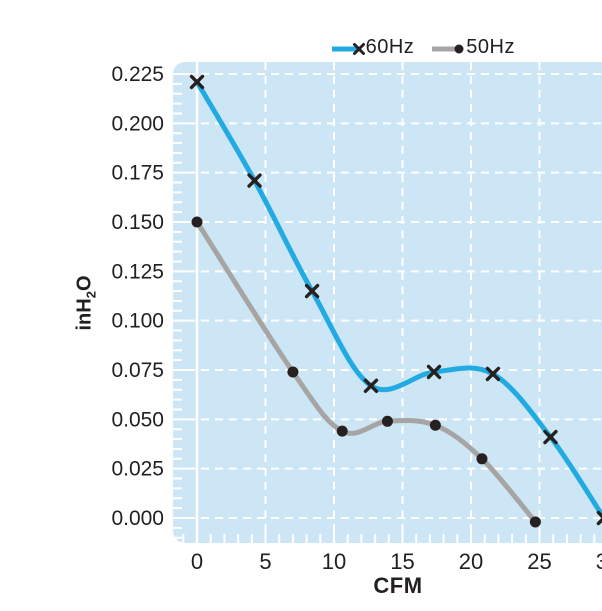  I want to click on y-tick-label: 0.100, so click(137, 321).